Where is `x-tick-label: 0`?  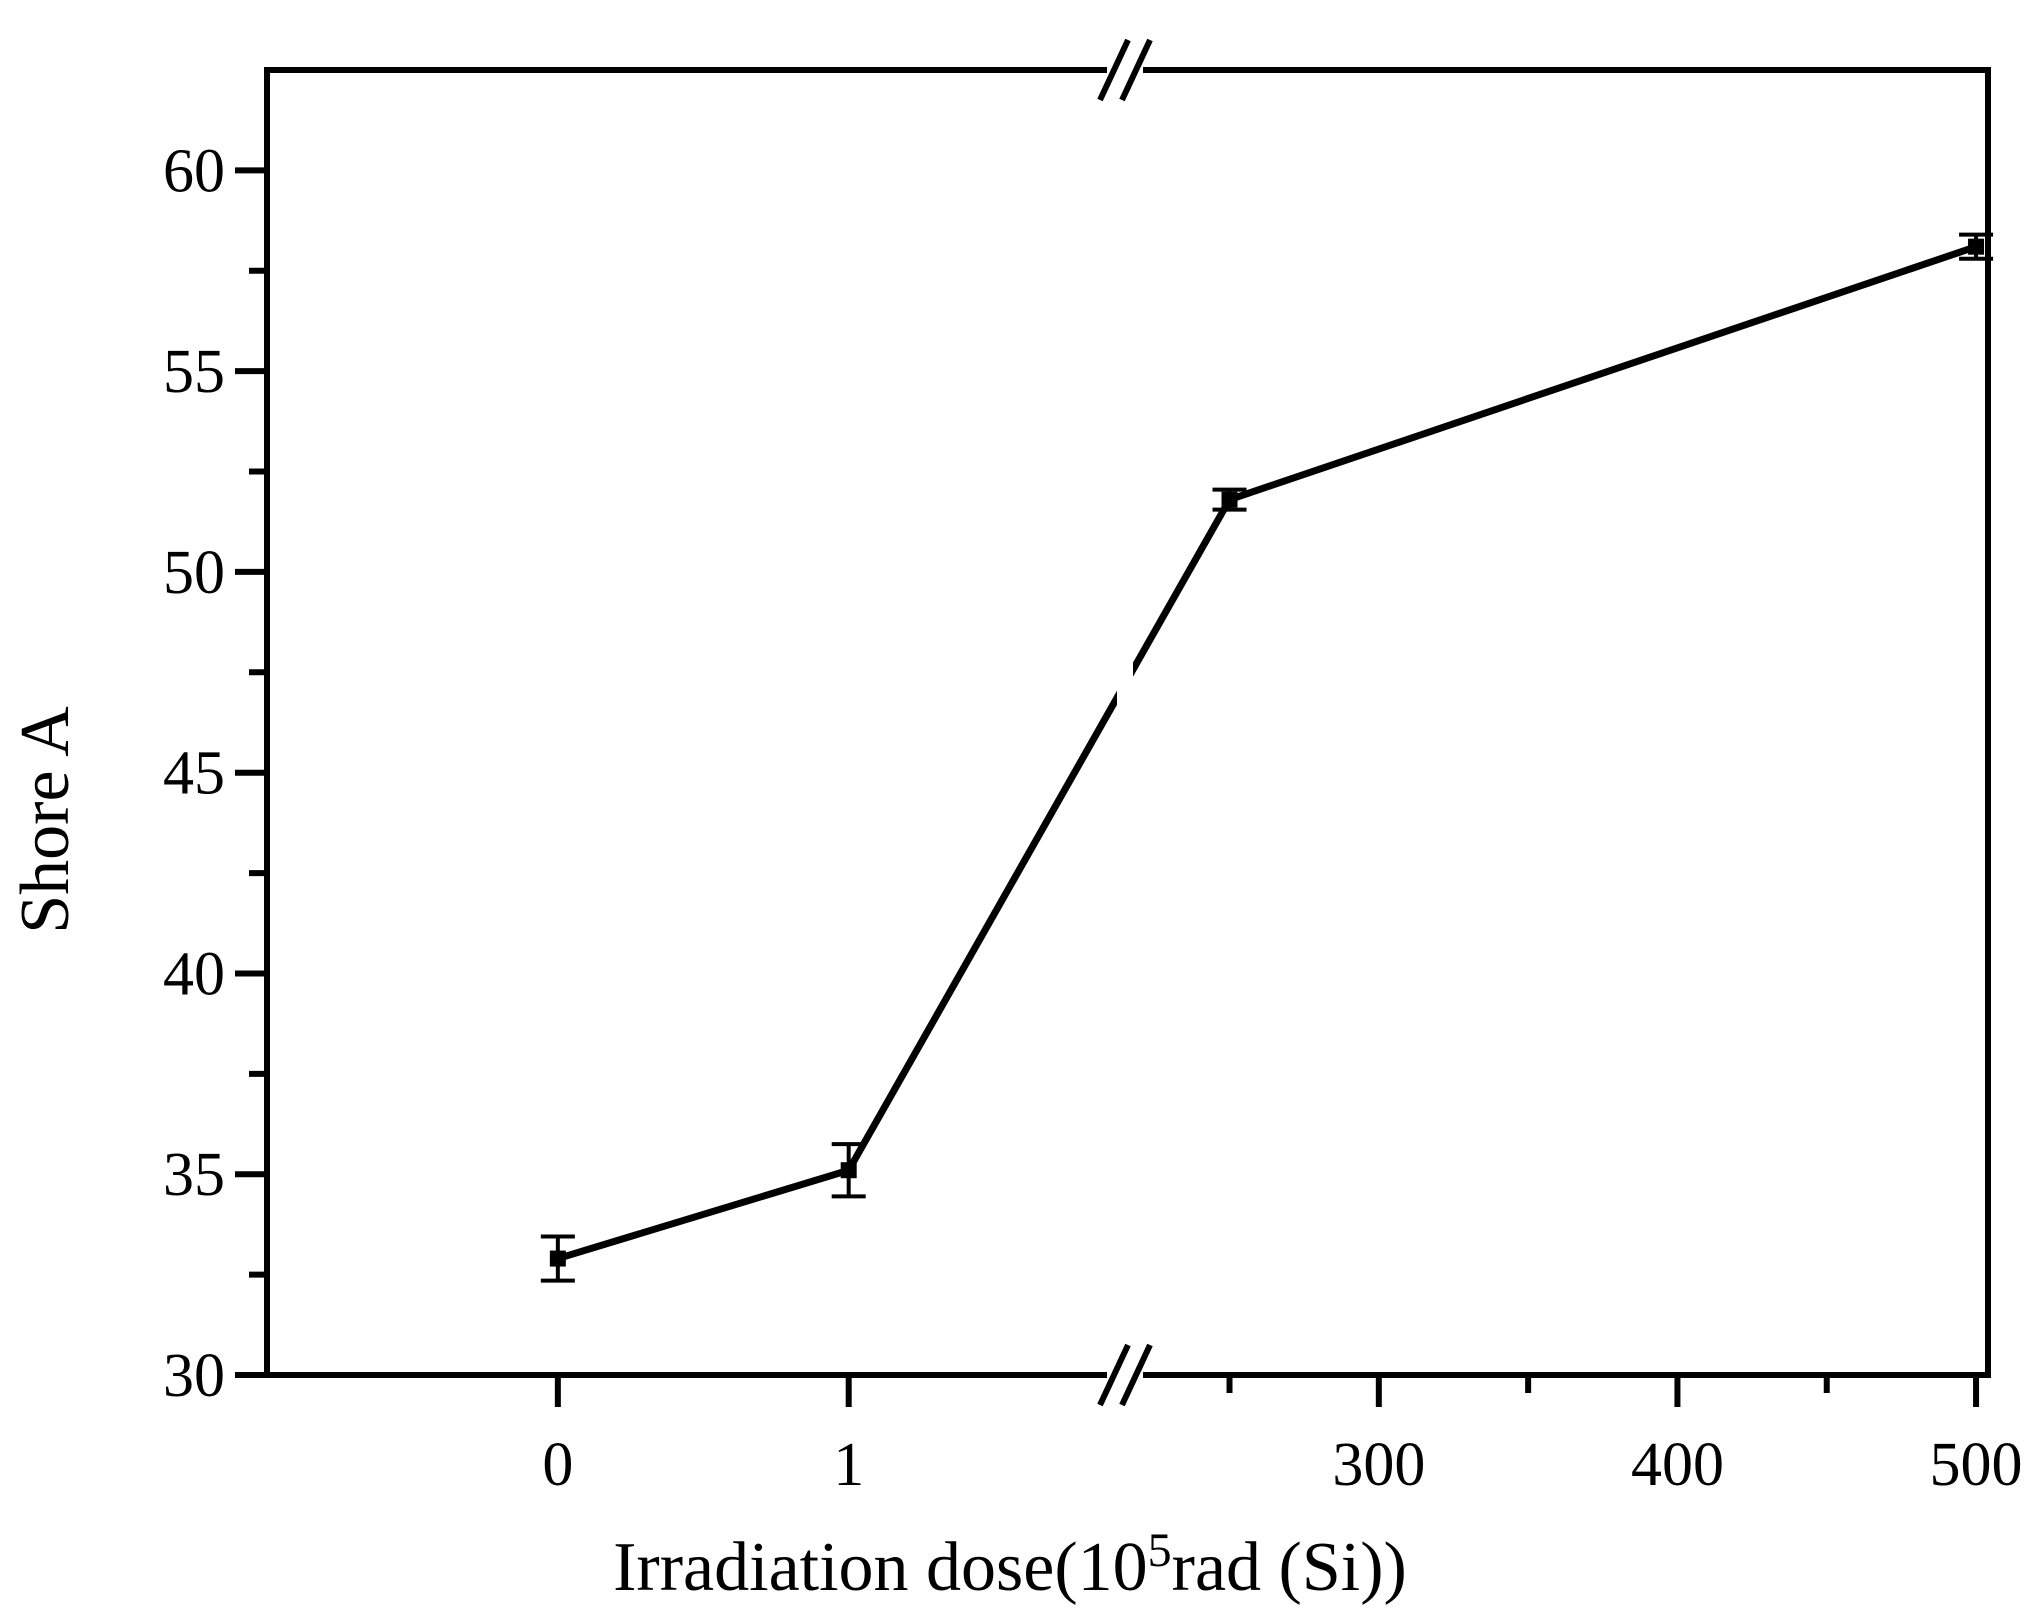
x-tick-label: 0 is located at coordinates (557, 1465).